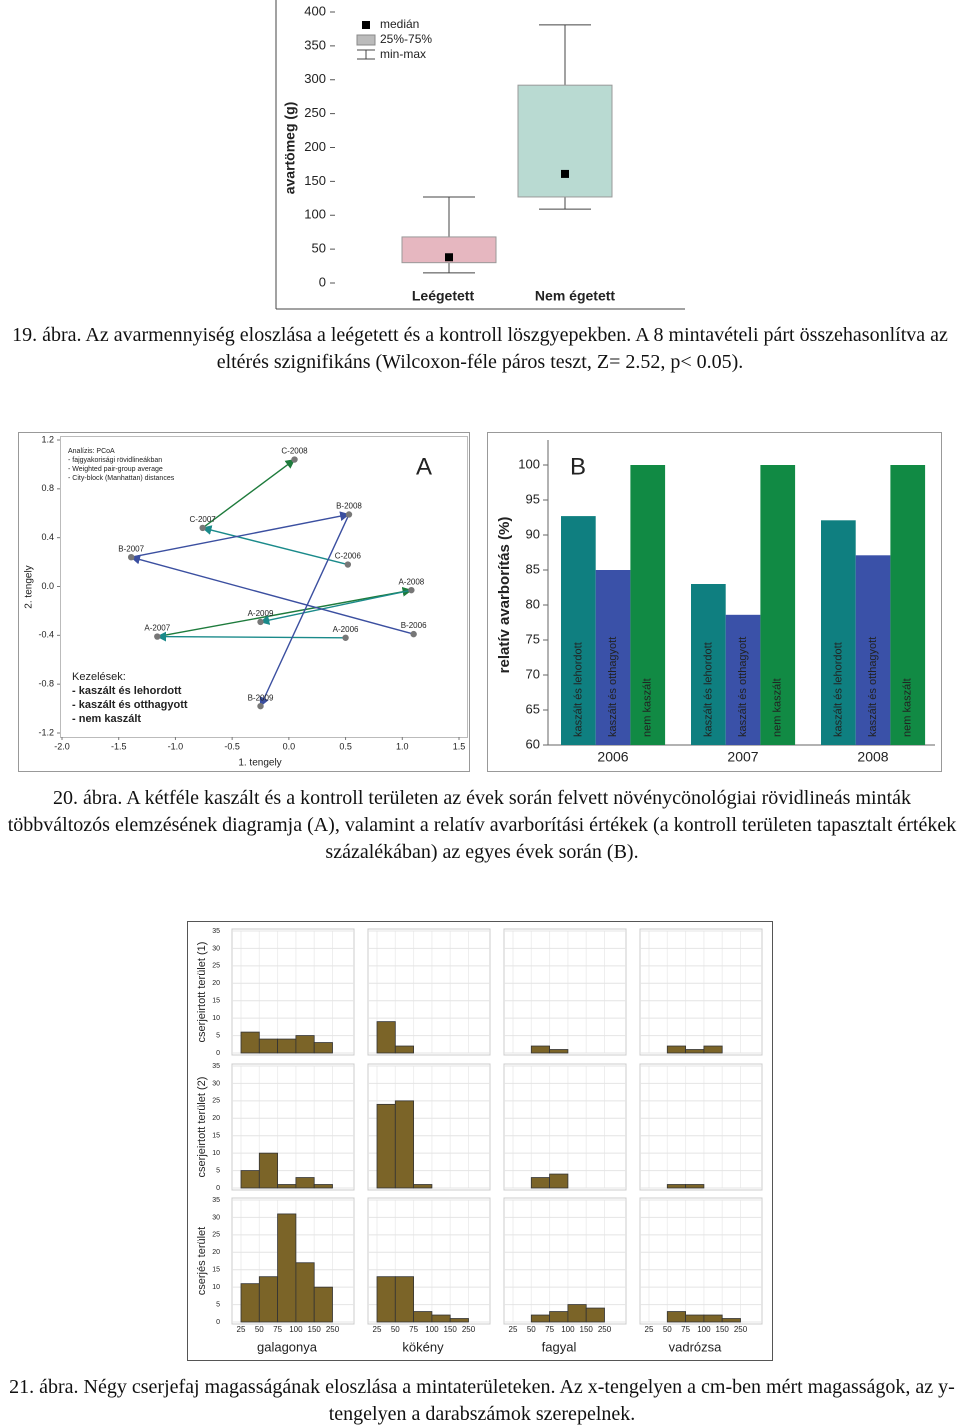 This screenshot has width=960, height=1428. I want to click on note: - Weighted pair-group average, so click(115, 469).